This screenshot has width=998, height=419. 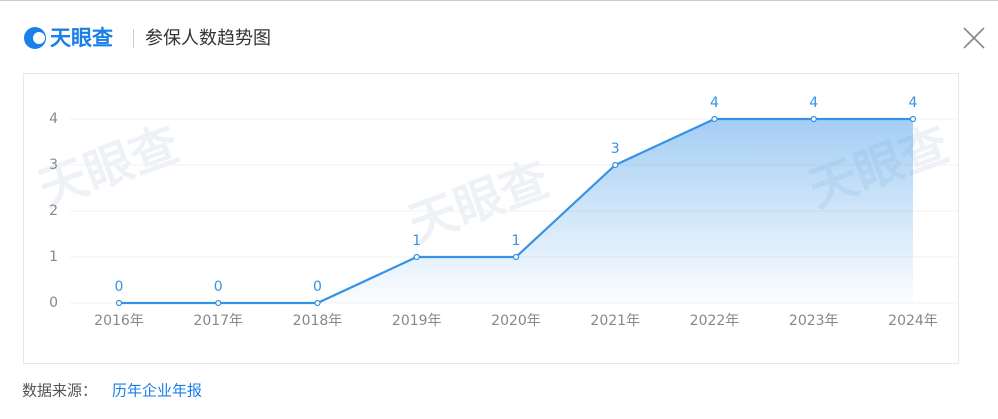 I want to click on logo-icon-cut, so click(x=39, y=38).